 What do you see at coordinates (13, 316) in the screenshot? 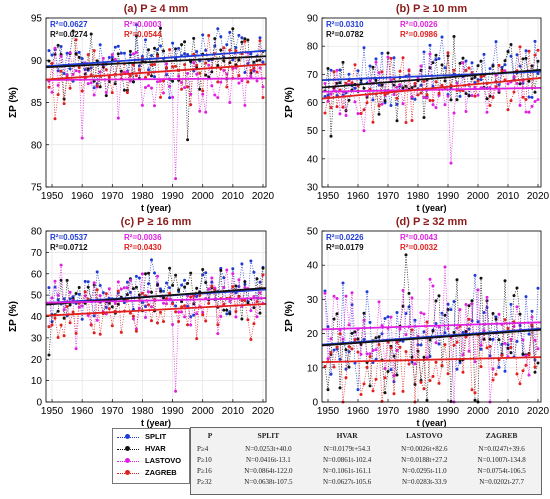
I see `y-axis-label: ΣP (%)` at bounding box center [13, 316].